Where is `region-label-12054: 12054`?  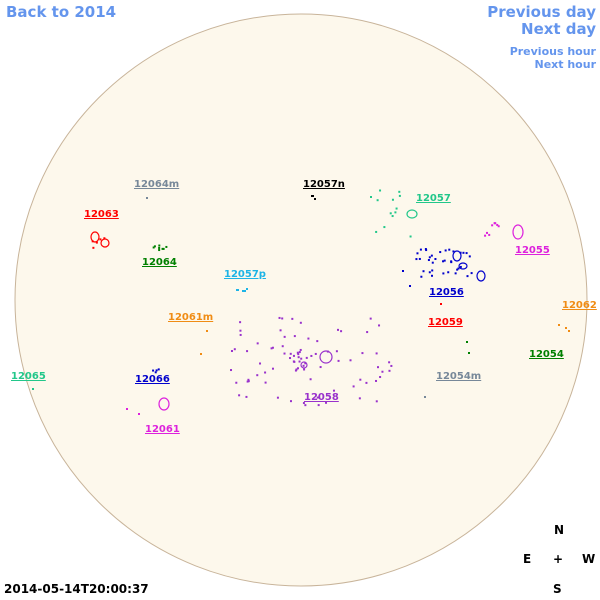
region-label-12054: 12054 is located at coordinates (546, 354).